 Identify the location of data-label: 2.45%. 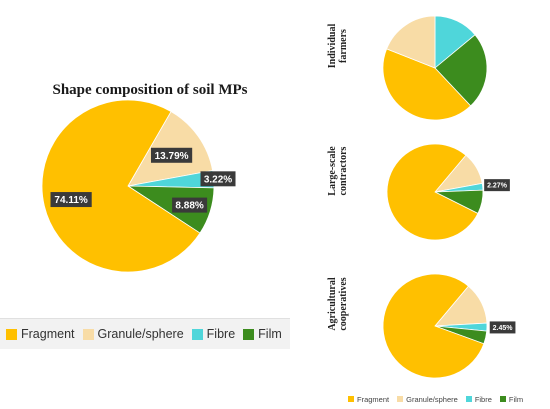
(502, 327).